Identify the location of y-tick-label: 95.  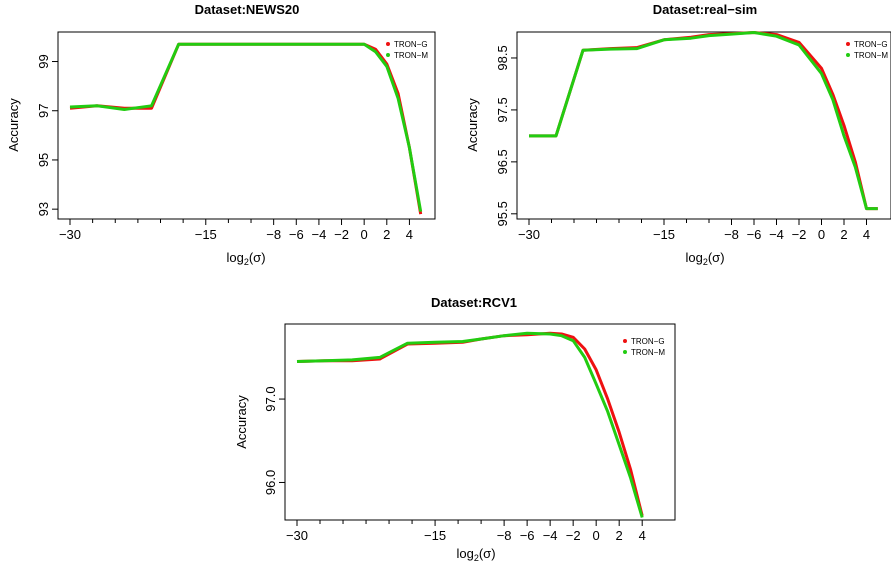
(43, 160).